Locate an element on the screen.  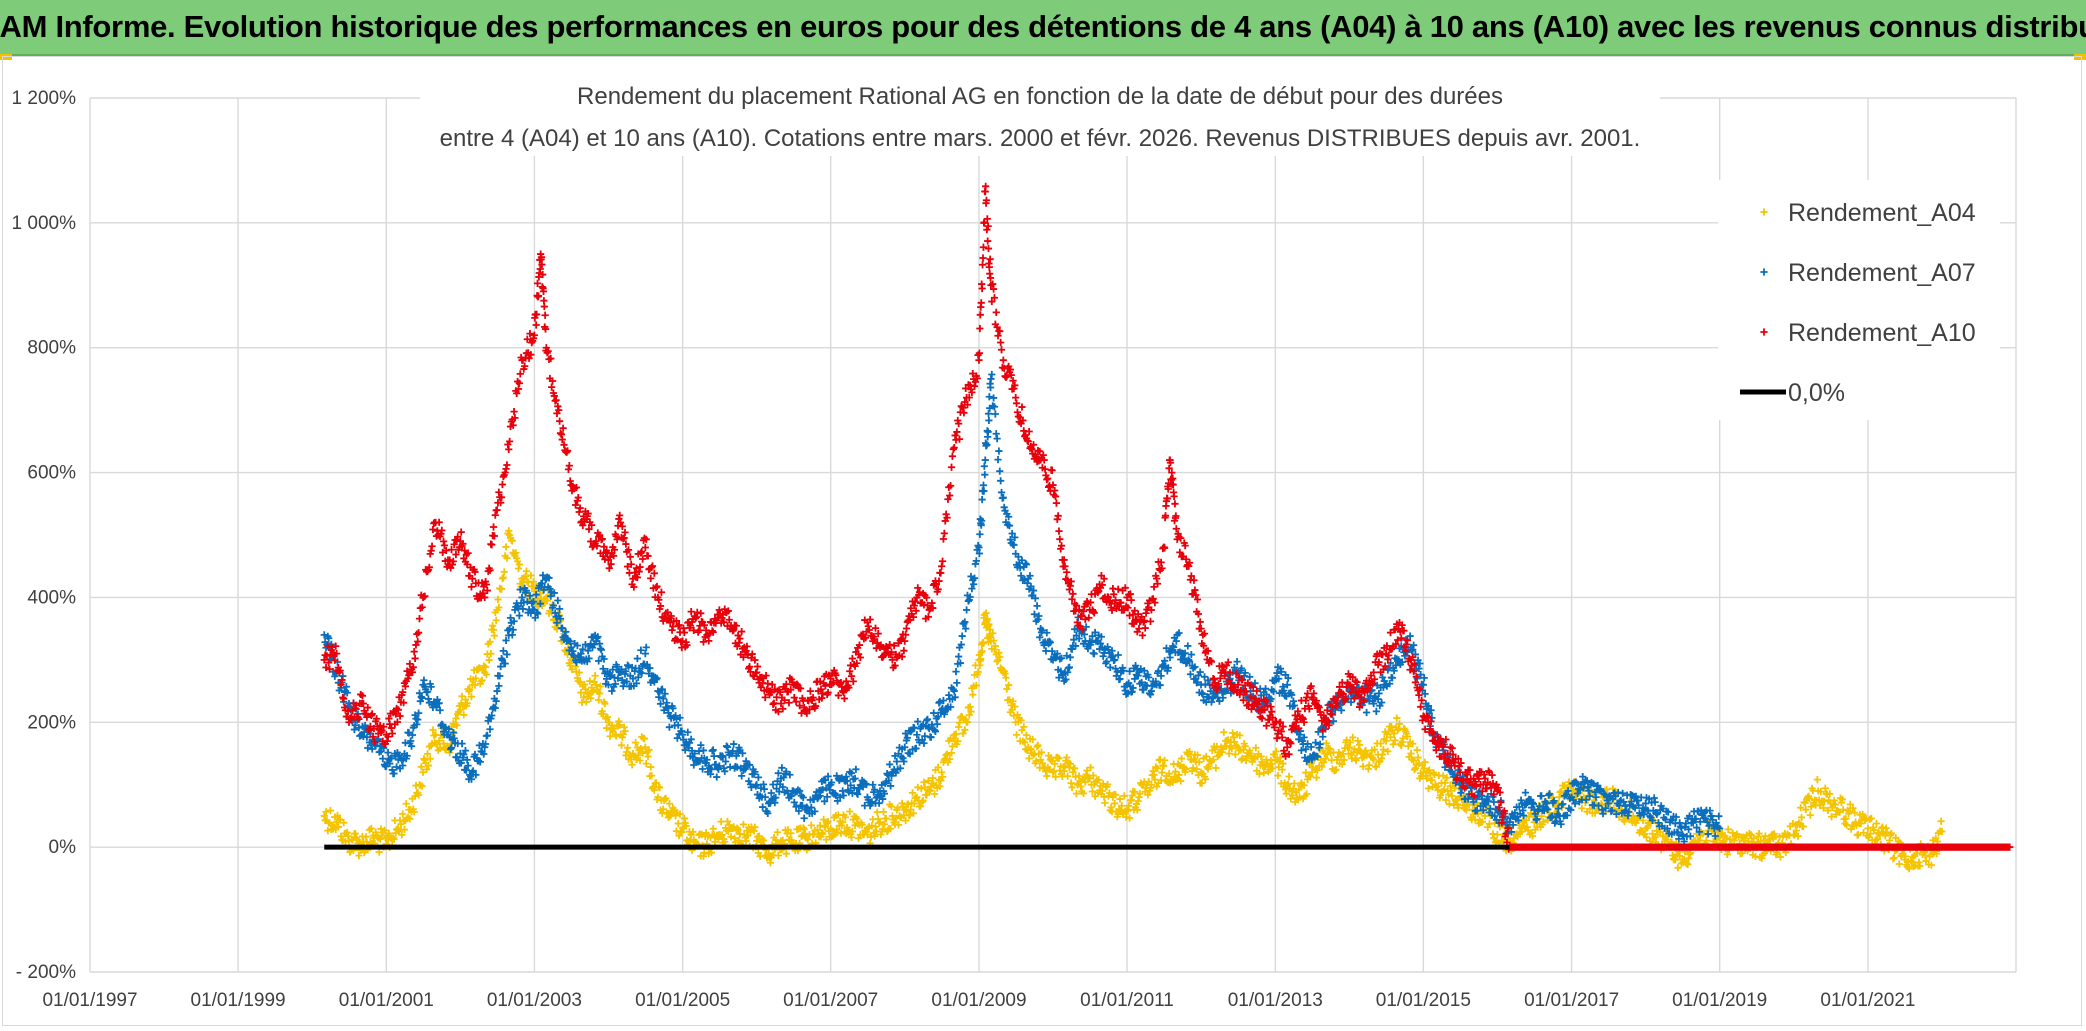
corner-mark-right is located at coordinates (2080, 57).